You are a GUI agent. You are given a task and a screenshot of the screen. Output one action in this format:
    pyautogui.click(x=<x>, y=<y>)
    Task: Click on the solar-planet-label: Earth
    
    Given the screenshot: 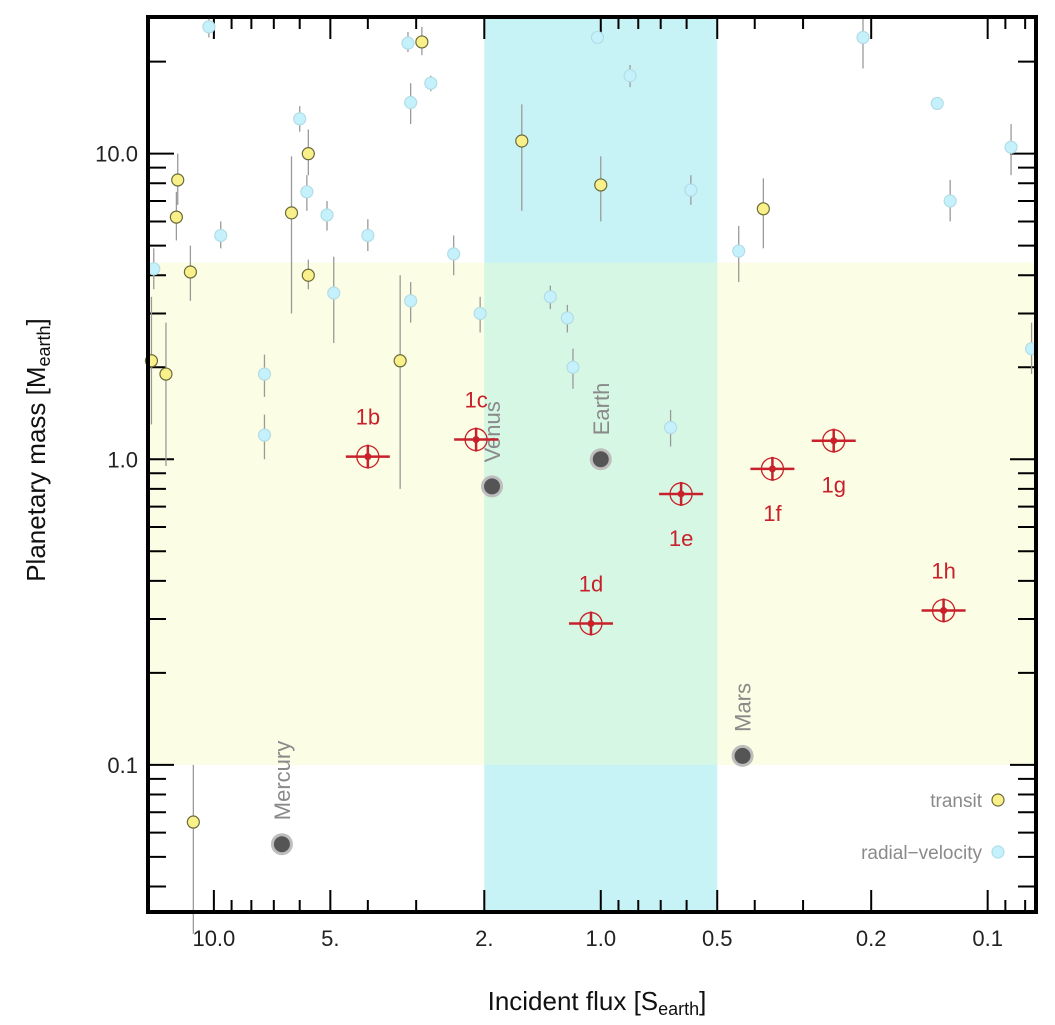 What is the action you would take?
    pyautogui.click(x=601, y=409)
    